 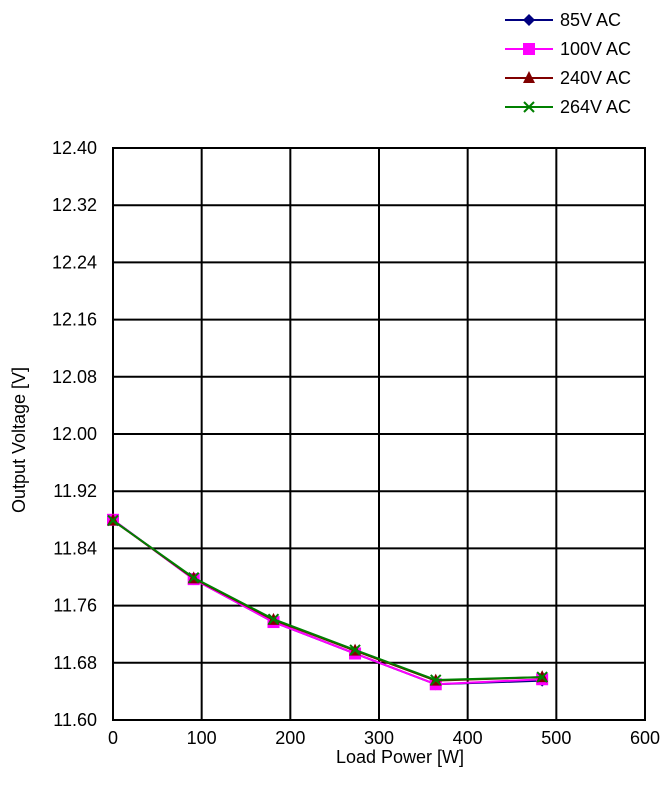 I want to click on legend-label: 264V AC, so click(x=595, y=107).